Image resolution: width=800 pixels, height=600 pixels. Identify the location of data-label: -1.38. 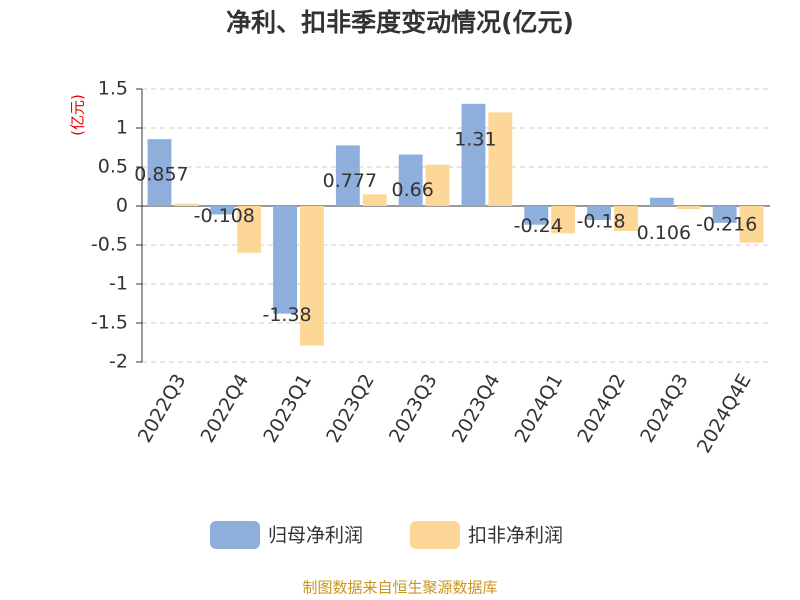
(286, 315).